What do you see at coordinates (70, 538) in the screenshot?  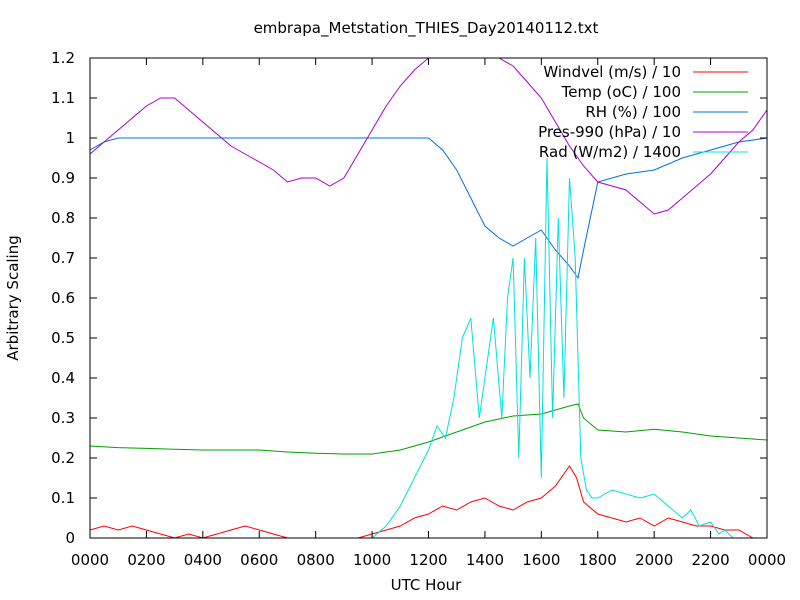 I see `y-tick-label: 0` at bounding box center [70, 538].